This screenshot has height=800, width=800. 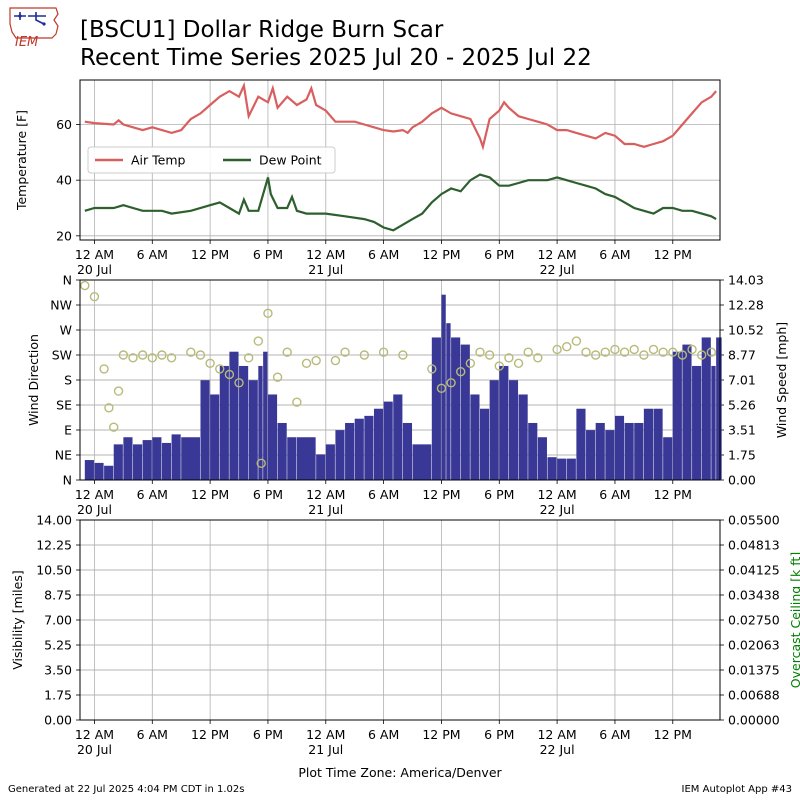 What do you see at coordinates (67, 280) in the screenshot?
I see `wind-direction-tick-label: N` at bounding box center [67, 280].